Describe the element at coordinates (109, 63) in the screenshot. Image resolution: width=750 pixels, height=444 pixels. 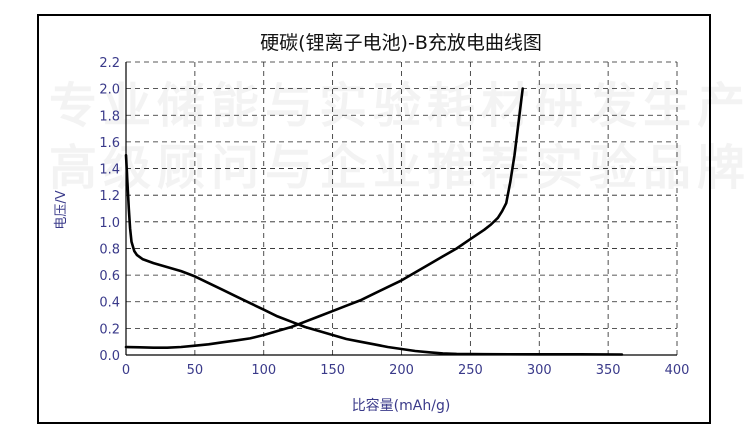
I see `y-tick-label: 2.2` at that location.